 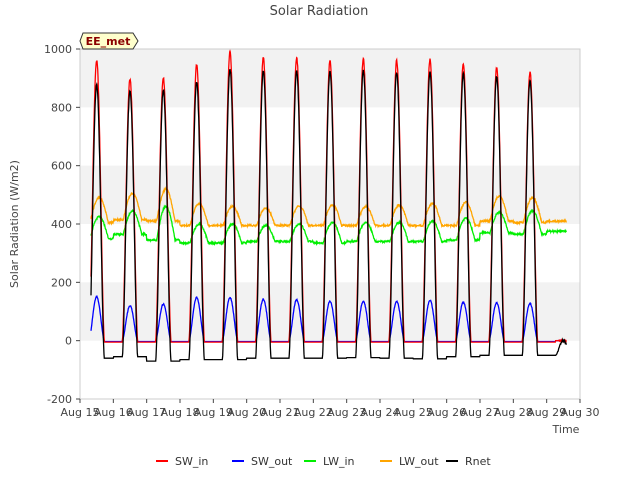 I want to click on y-tick-label: 0, so click(x=68, y=341).